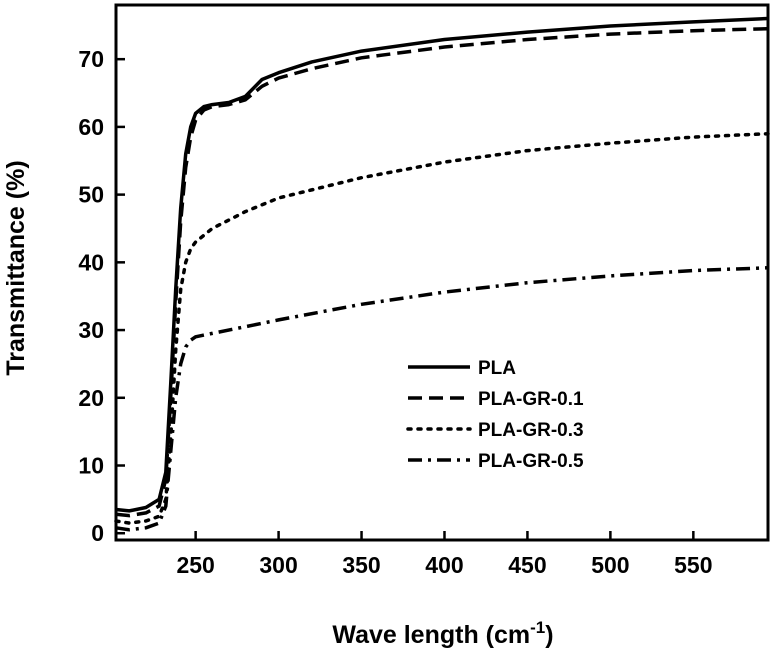  I want to click on x-tick-label: 550, so click(693, 565).